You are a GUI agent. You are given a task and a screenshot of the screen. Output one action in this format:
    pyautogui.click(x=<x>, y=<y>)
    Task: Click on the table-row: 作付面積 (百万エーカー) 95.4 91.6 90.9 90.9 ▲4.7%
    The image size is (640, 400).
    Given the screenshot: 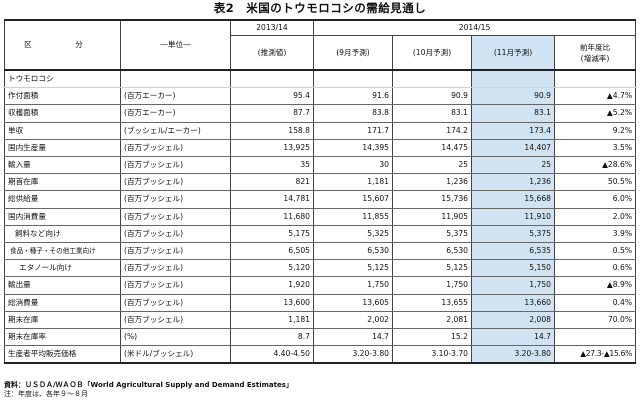 What is the action you would take?
    pyautogui.click(x=320, y=96)
    